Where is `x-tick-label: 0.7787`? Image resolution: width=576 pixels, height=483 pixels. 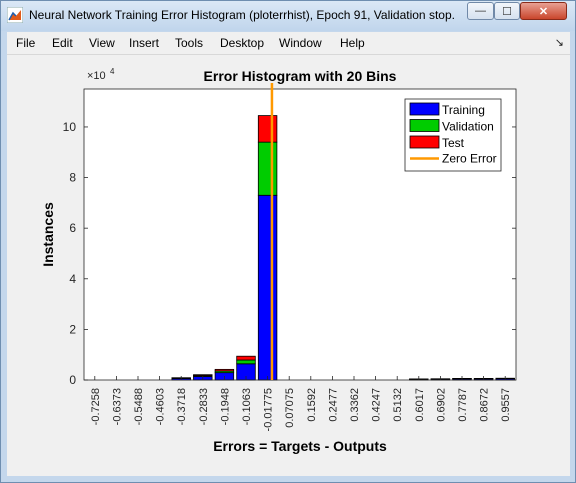
x-tick-label: 0.7787 is located at coordinates (463, 405).